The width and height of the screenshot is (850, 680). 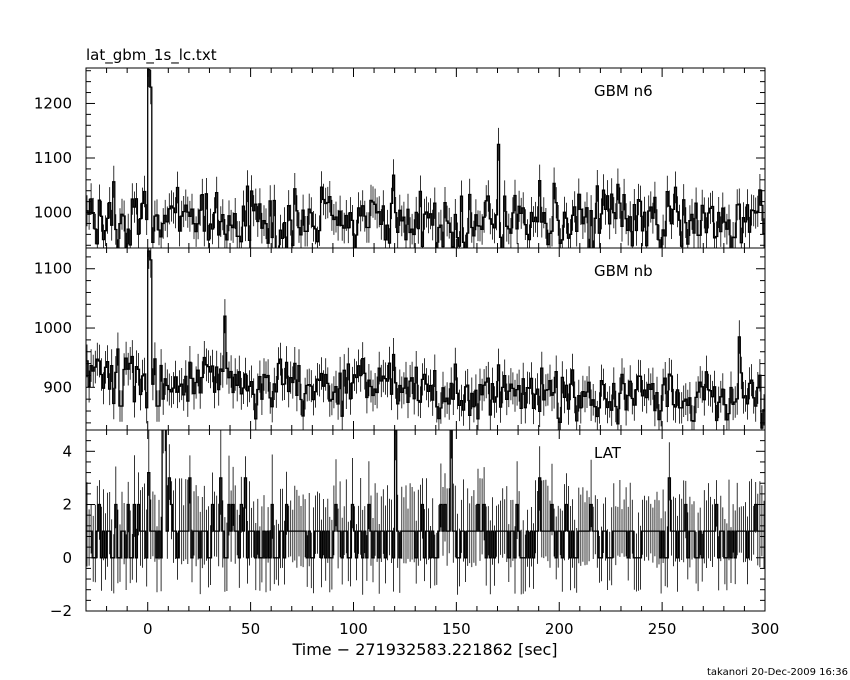 I want to click on y-tick-label: 0, so click(x=67, y=558).